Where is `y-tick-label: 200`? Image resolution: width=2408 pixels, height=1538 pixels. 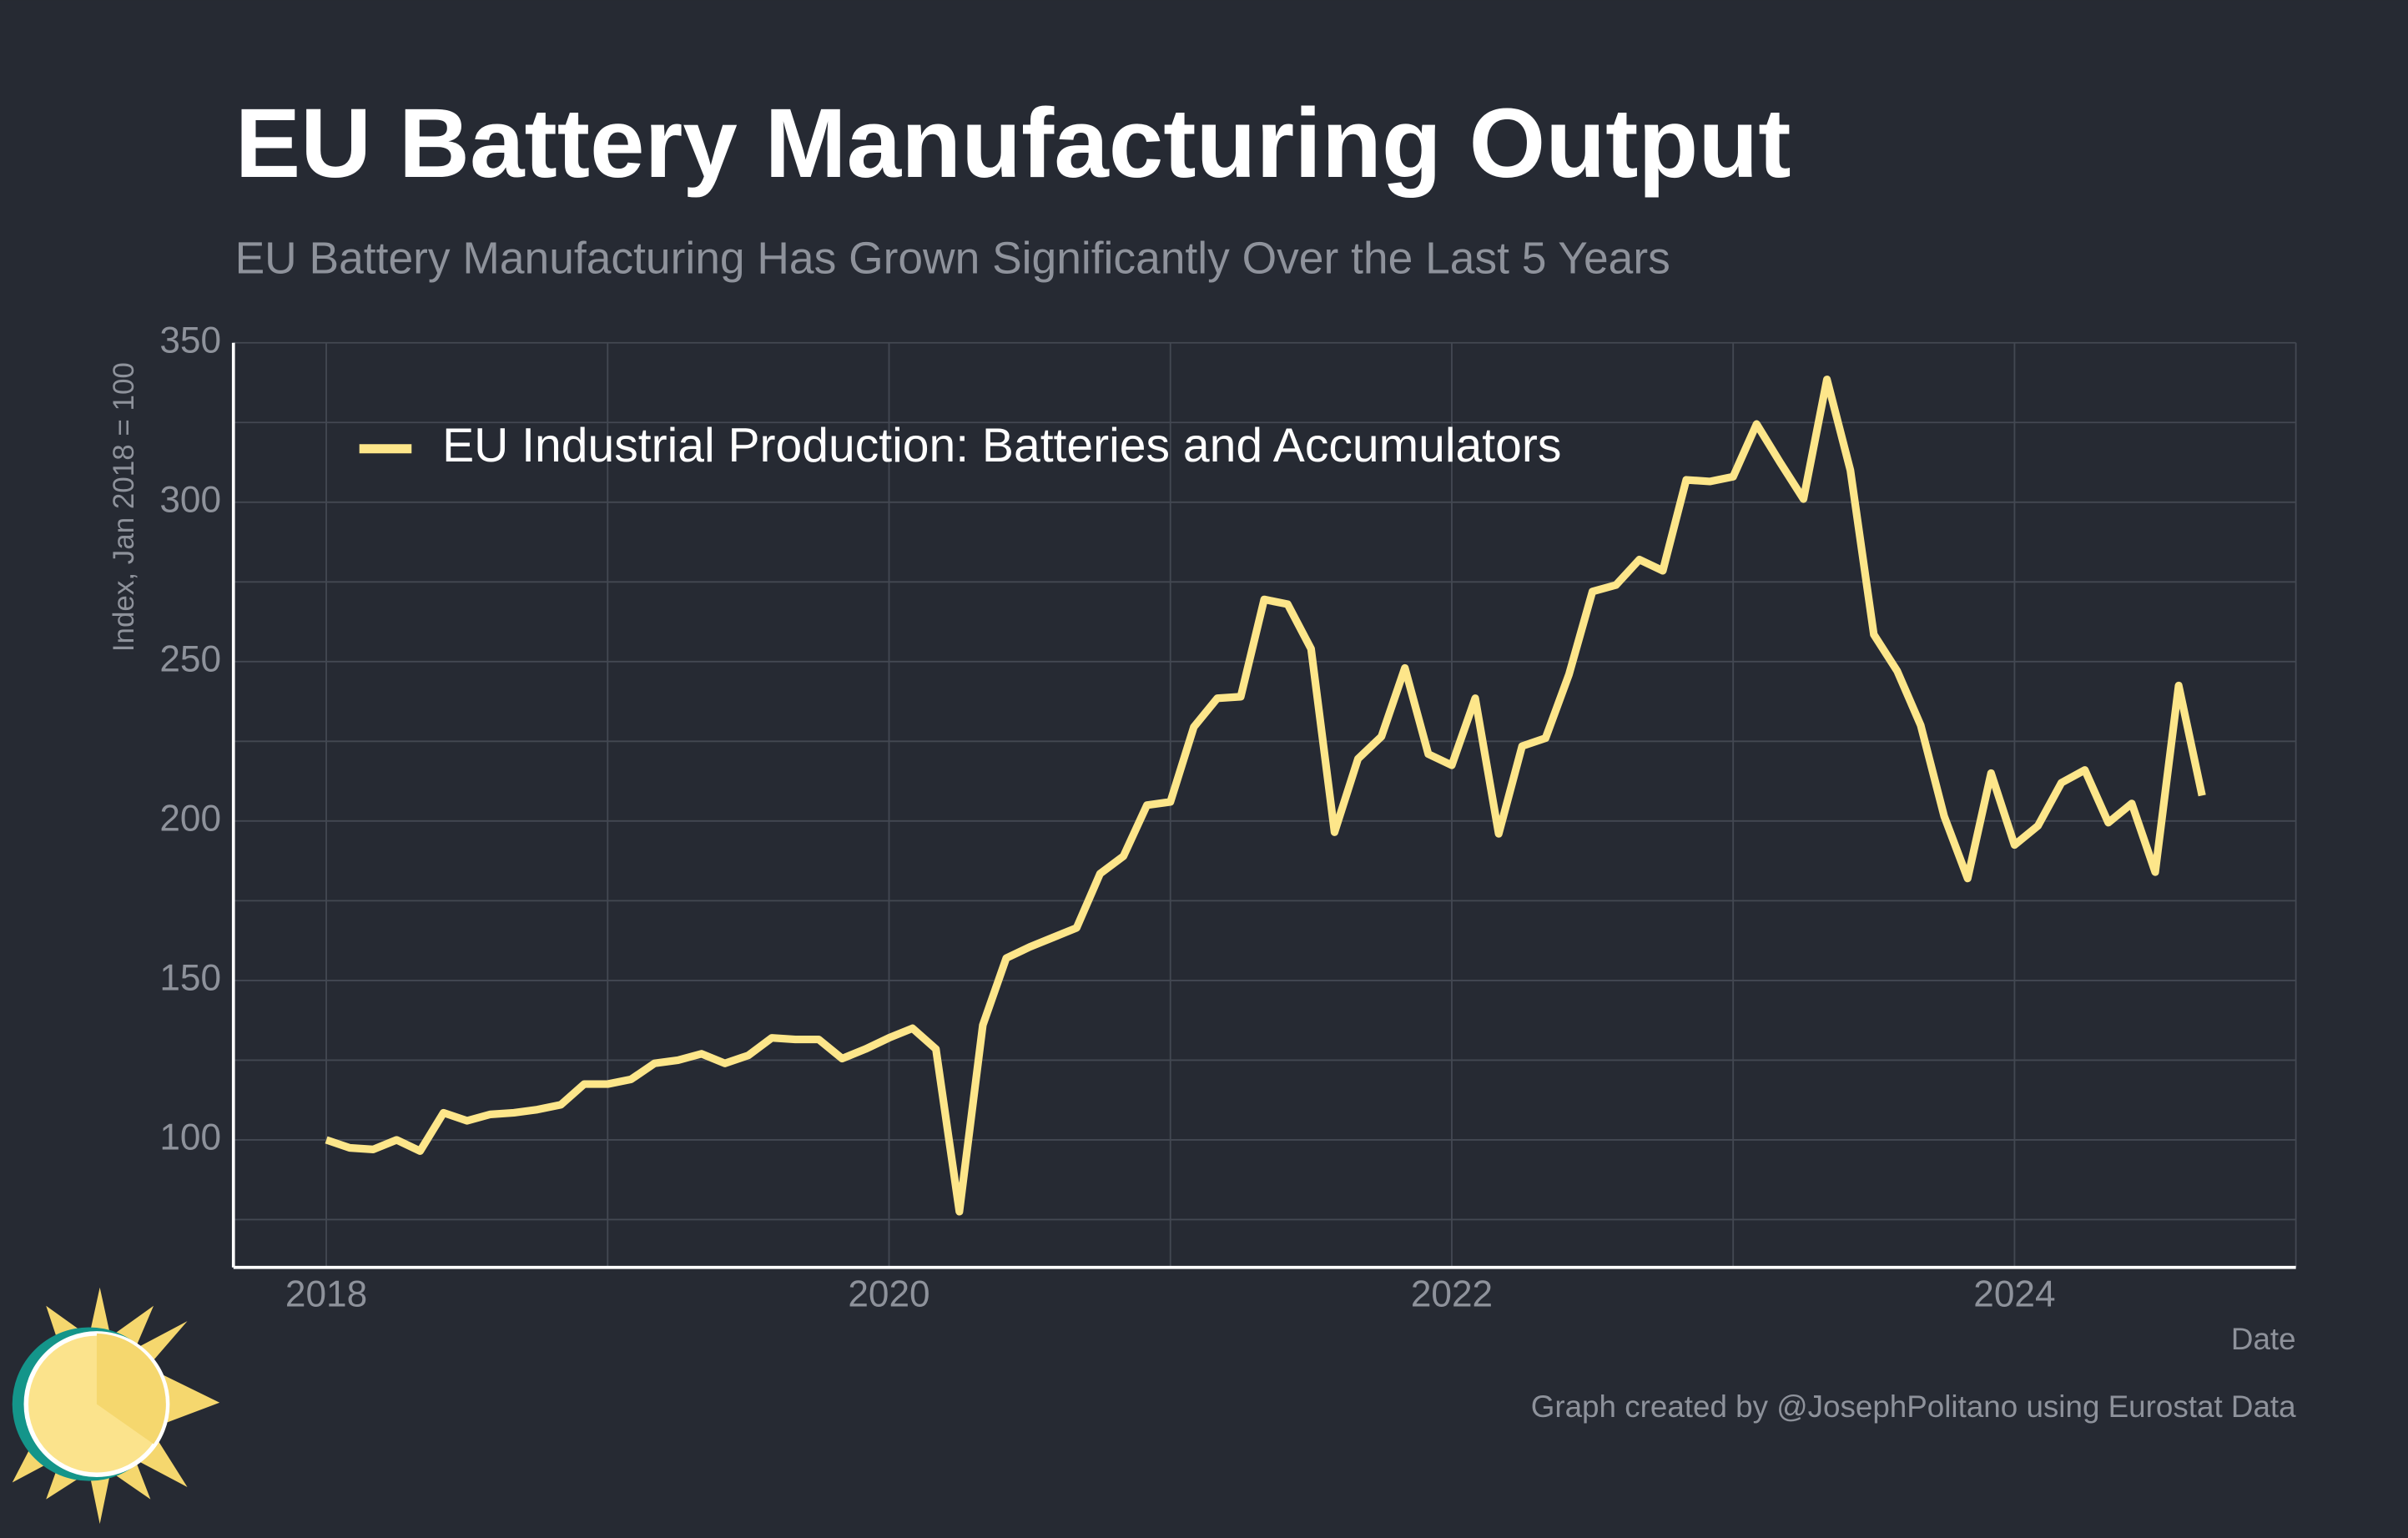
y-tick-label: 200 is located at coordinates (190, 819).